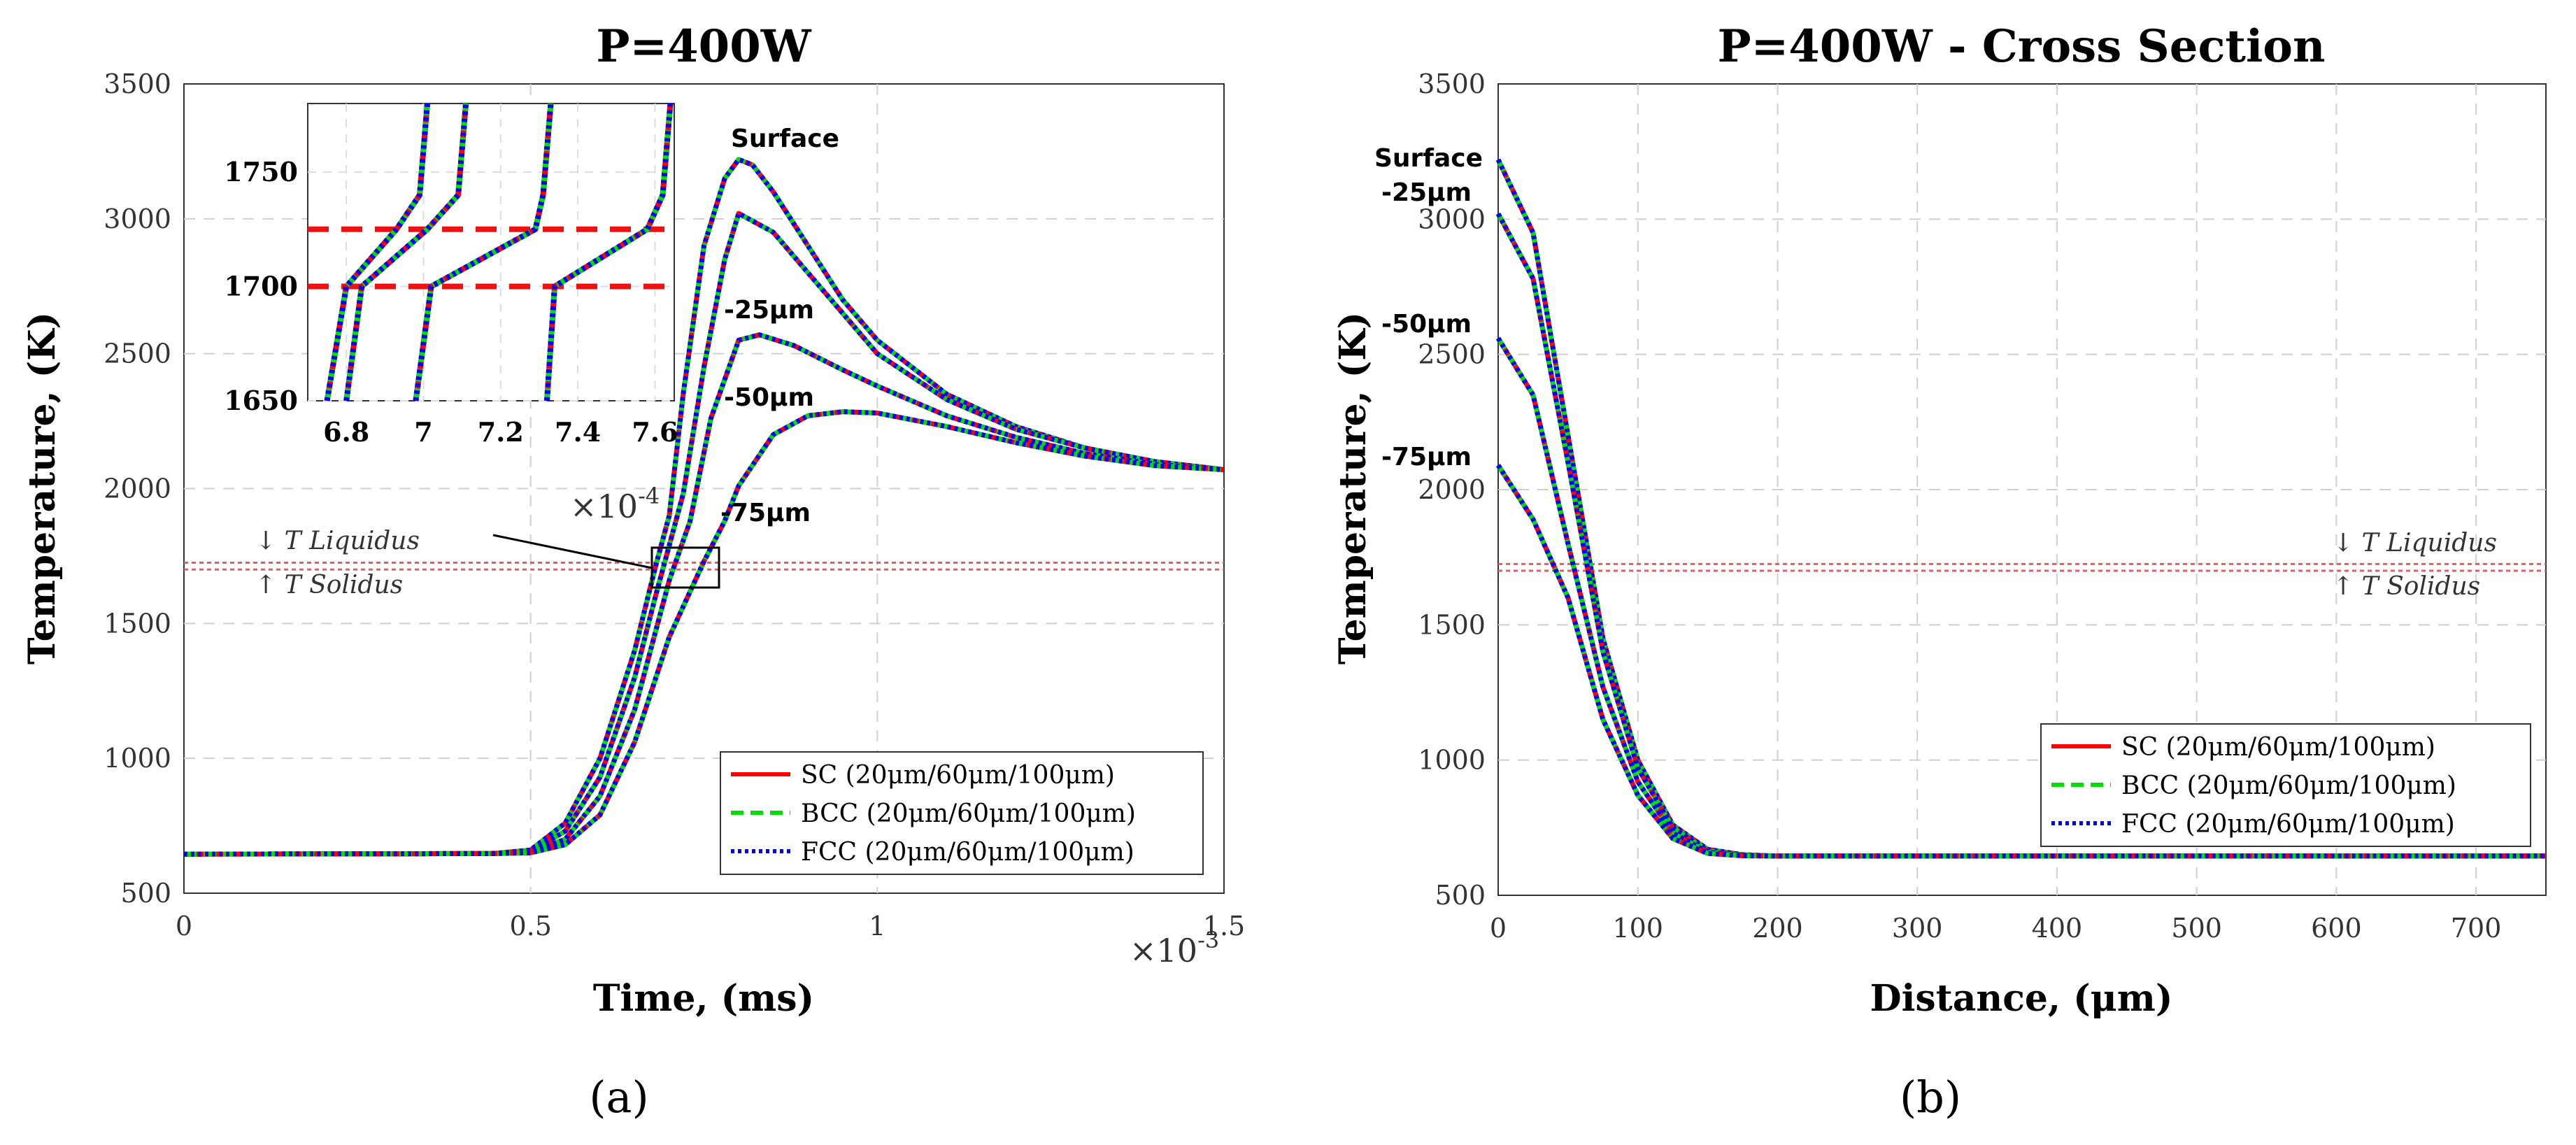  I want to click on a-x-tick-label: 1, so click(877, 926).